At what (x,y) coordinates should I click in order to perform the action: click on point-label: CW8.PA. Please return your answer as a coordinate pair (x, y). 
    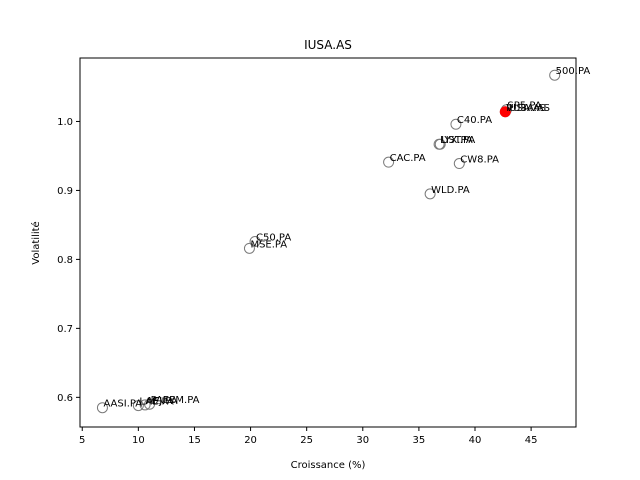
    Looking at the image, I should click on (479, 160).